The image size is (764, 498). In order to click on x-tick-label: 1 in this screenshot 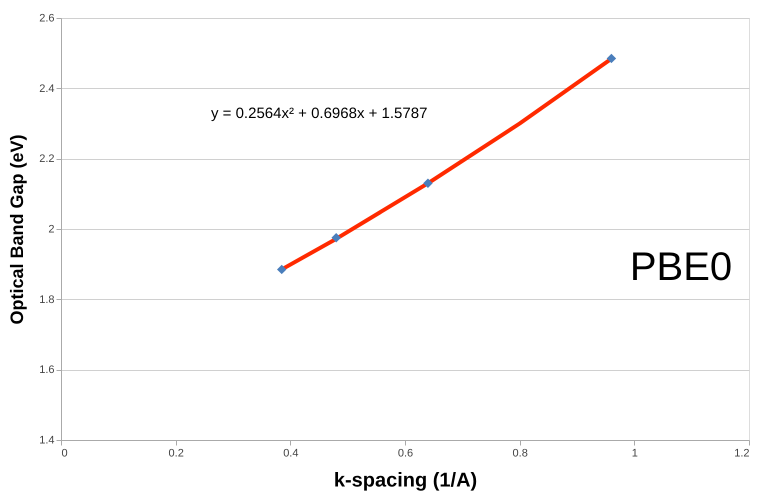, I will do `click(635, 454)`.